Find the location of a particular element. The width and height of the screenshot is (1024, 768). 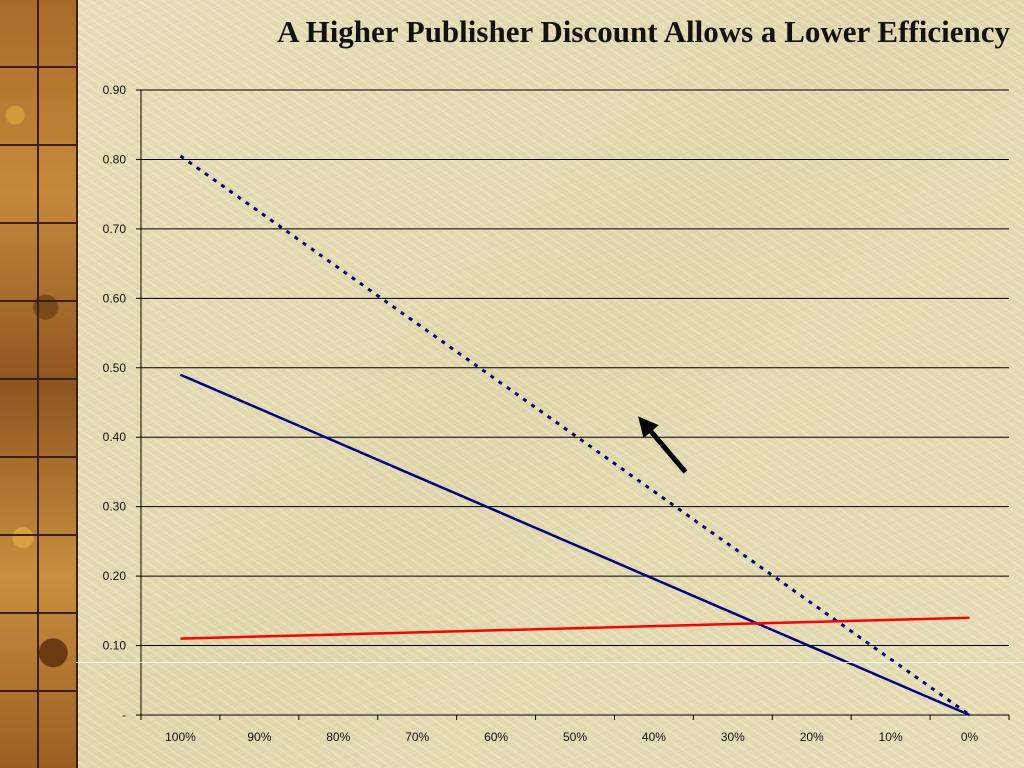

x-tick-label: 60% is located at coordinates (496, 737).